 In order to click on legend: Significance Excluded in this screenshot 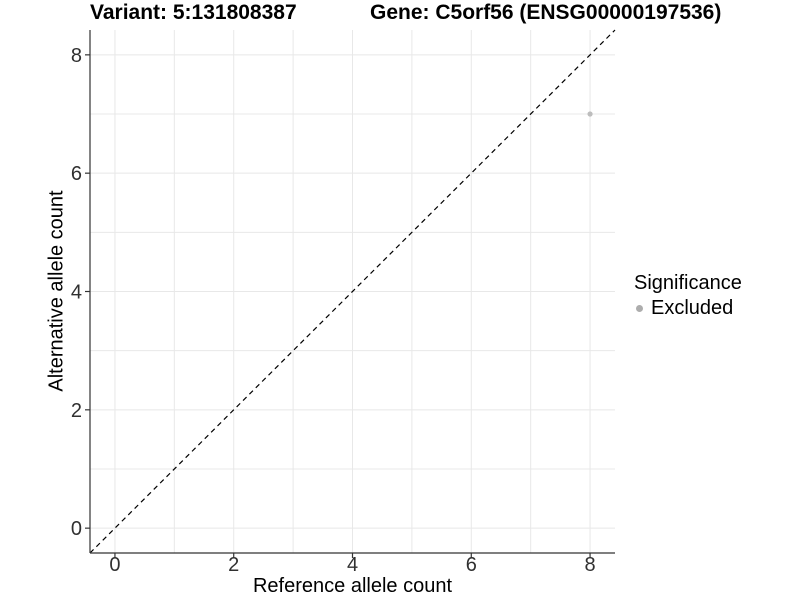, I will do `click(688, 295)`.